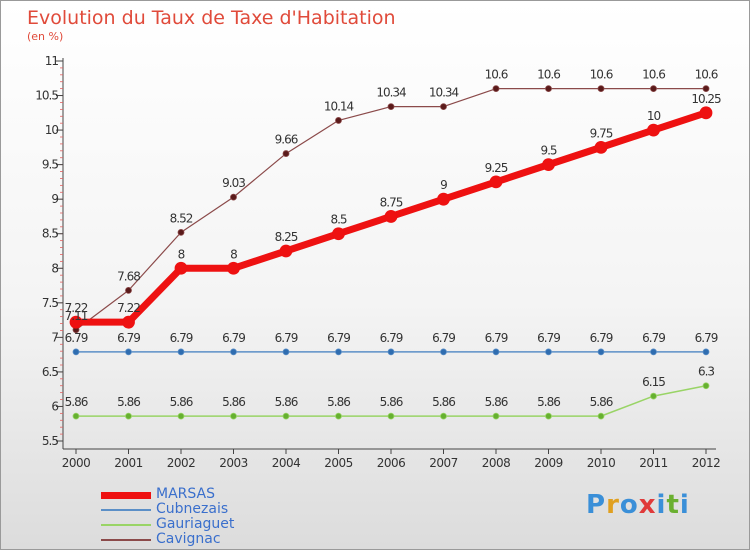  Describe the element at coordinates (339, 106) in the screenshot. I see `data-label-cavignac: 10.14` at that location.